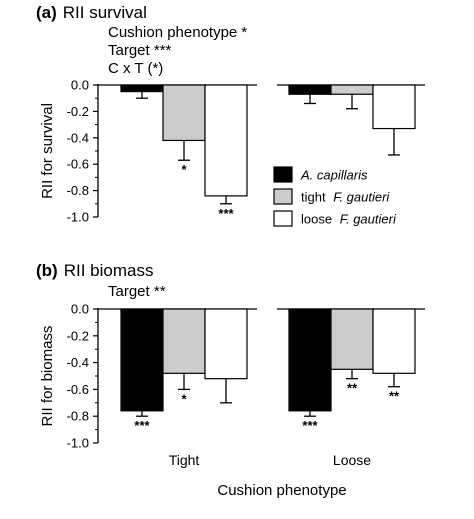 The height and width of the screenshot is (519, 474). Describe the element at coordinates (137, 291) in the screenshot. I see `stats-line: Target **` at that location.